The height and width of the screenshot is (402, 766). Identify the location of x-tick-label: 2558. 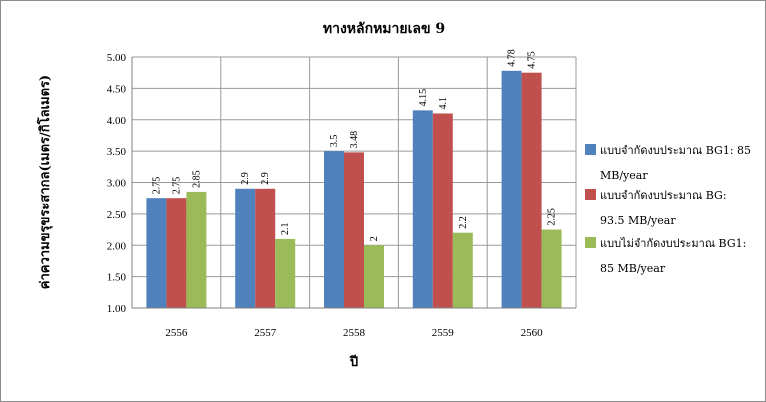
(354, 333).